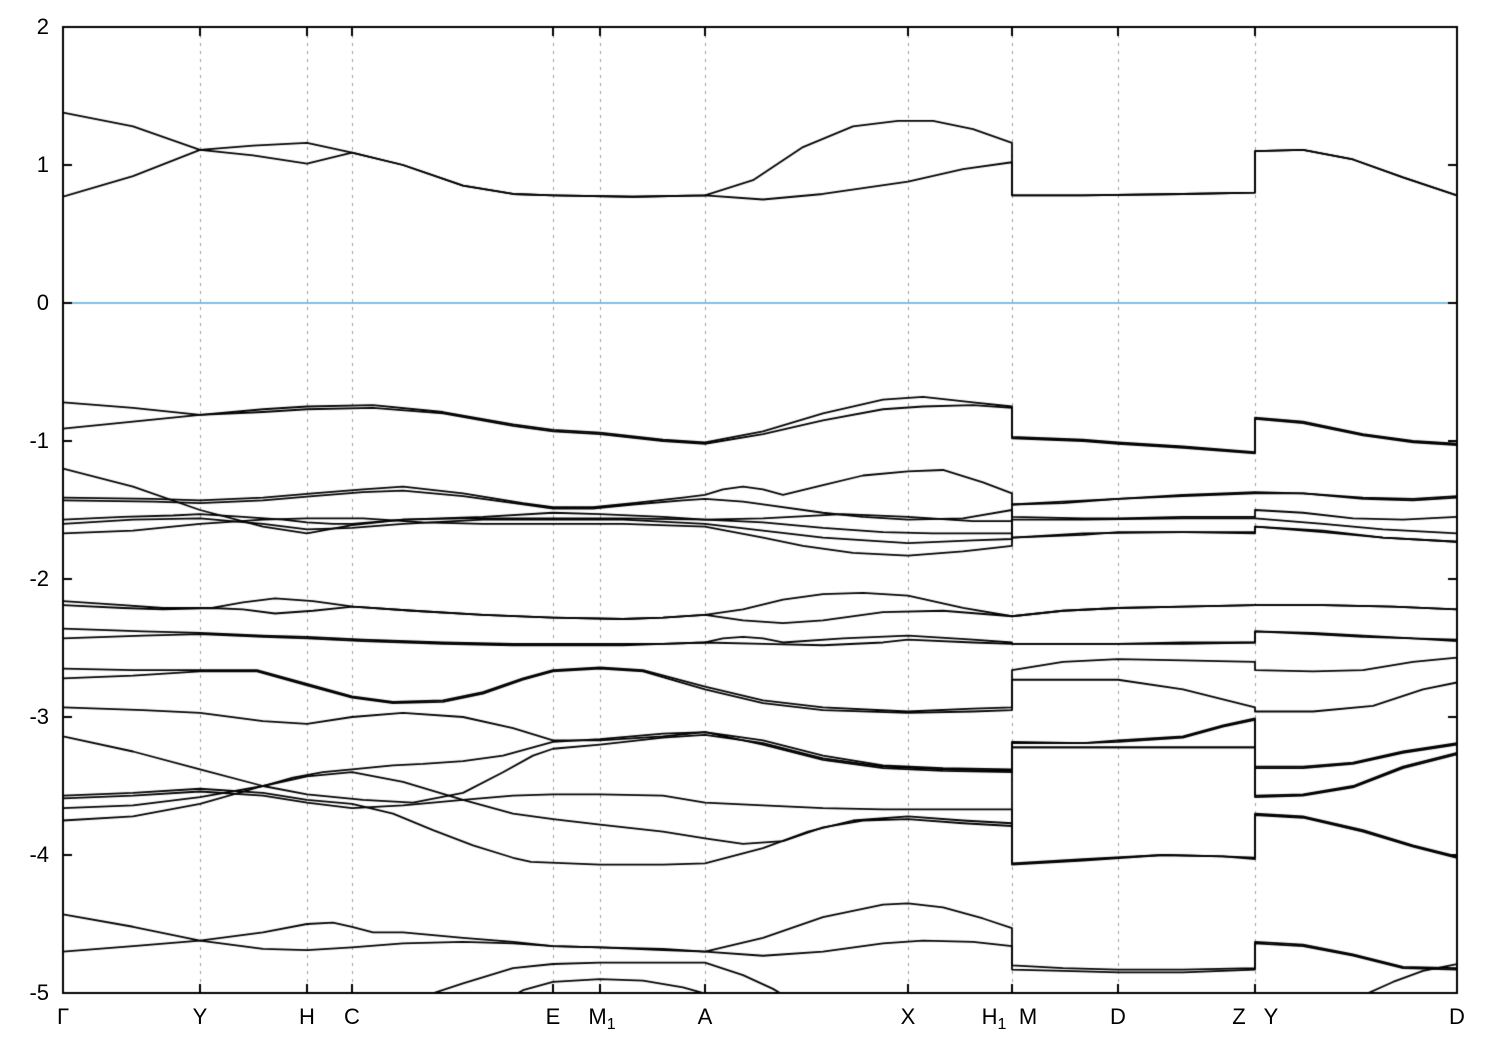 Image resolution: width=1500 pixels, height=1050 pixels. I want to click on x-tick-label-m1: M1, so click(602, 1018).